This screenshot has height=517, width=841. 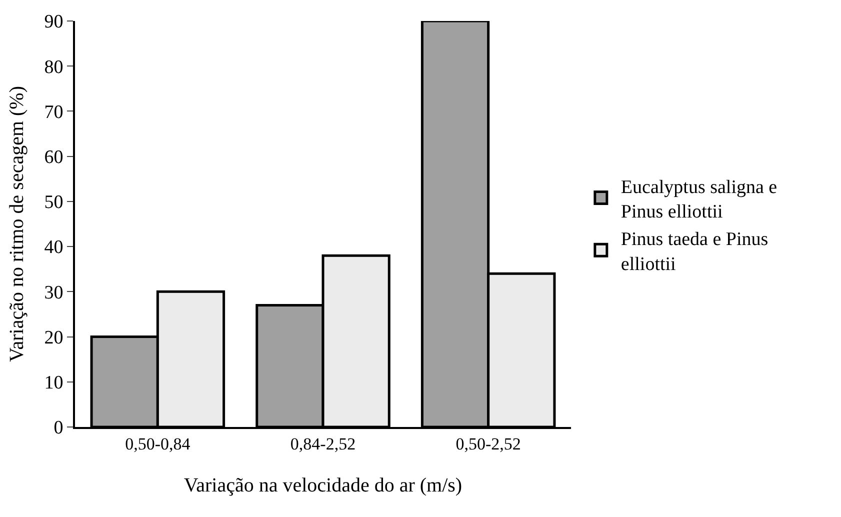 What do you see at coordinates (694, 252) in the screenshot?
I see `legend-label: Pinus taeda e Pinus elliottii` at bounding box center [694, 252].